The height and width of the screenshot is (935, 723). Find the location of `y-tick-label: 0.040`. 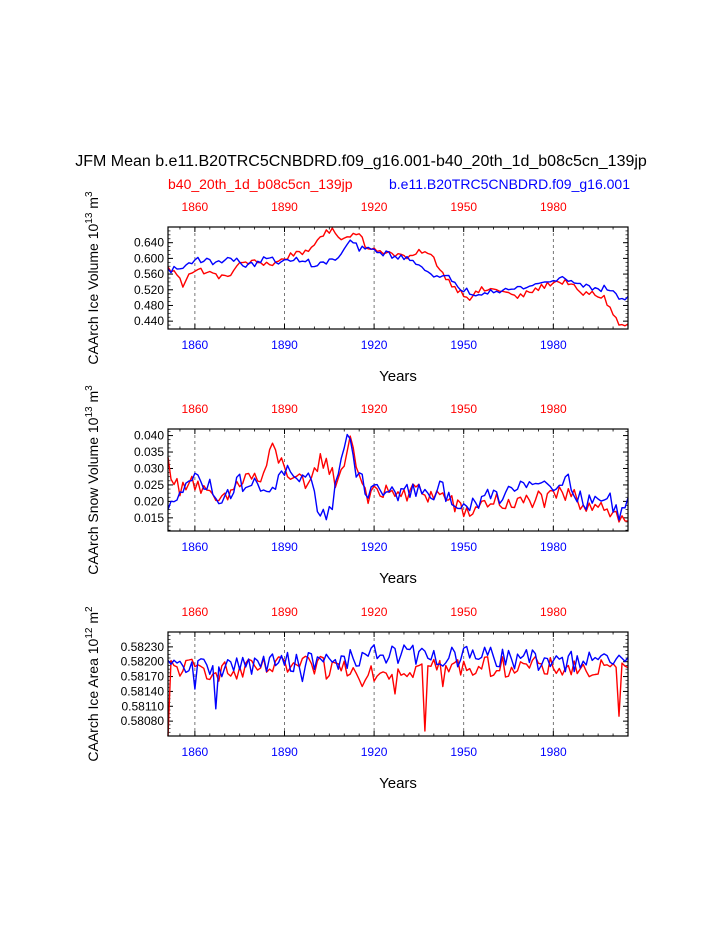

y-tick-label: 0.040 is located at coordinates (149, 436).